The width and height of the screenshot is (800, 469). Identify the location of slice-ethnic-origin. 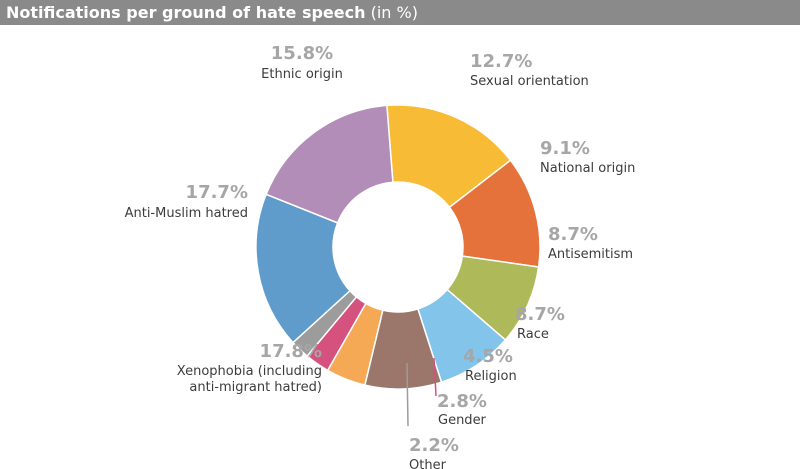
(449, 156).